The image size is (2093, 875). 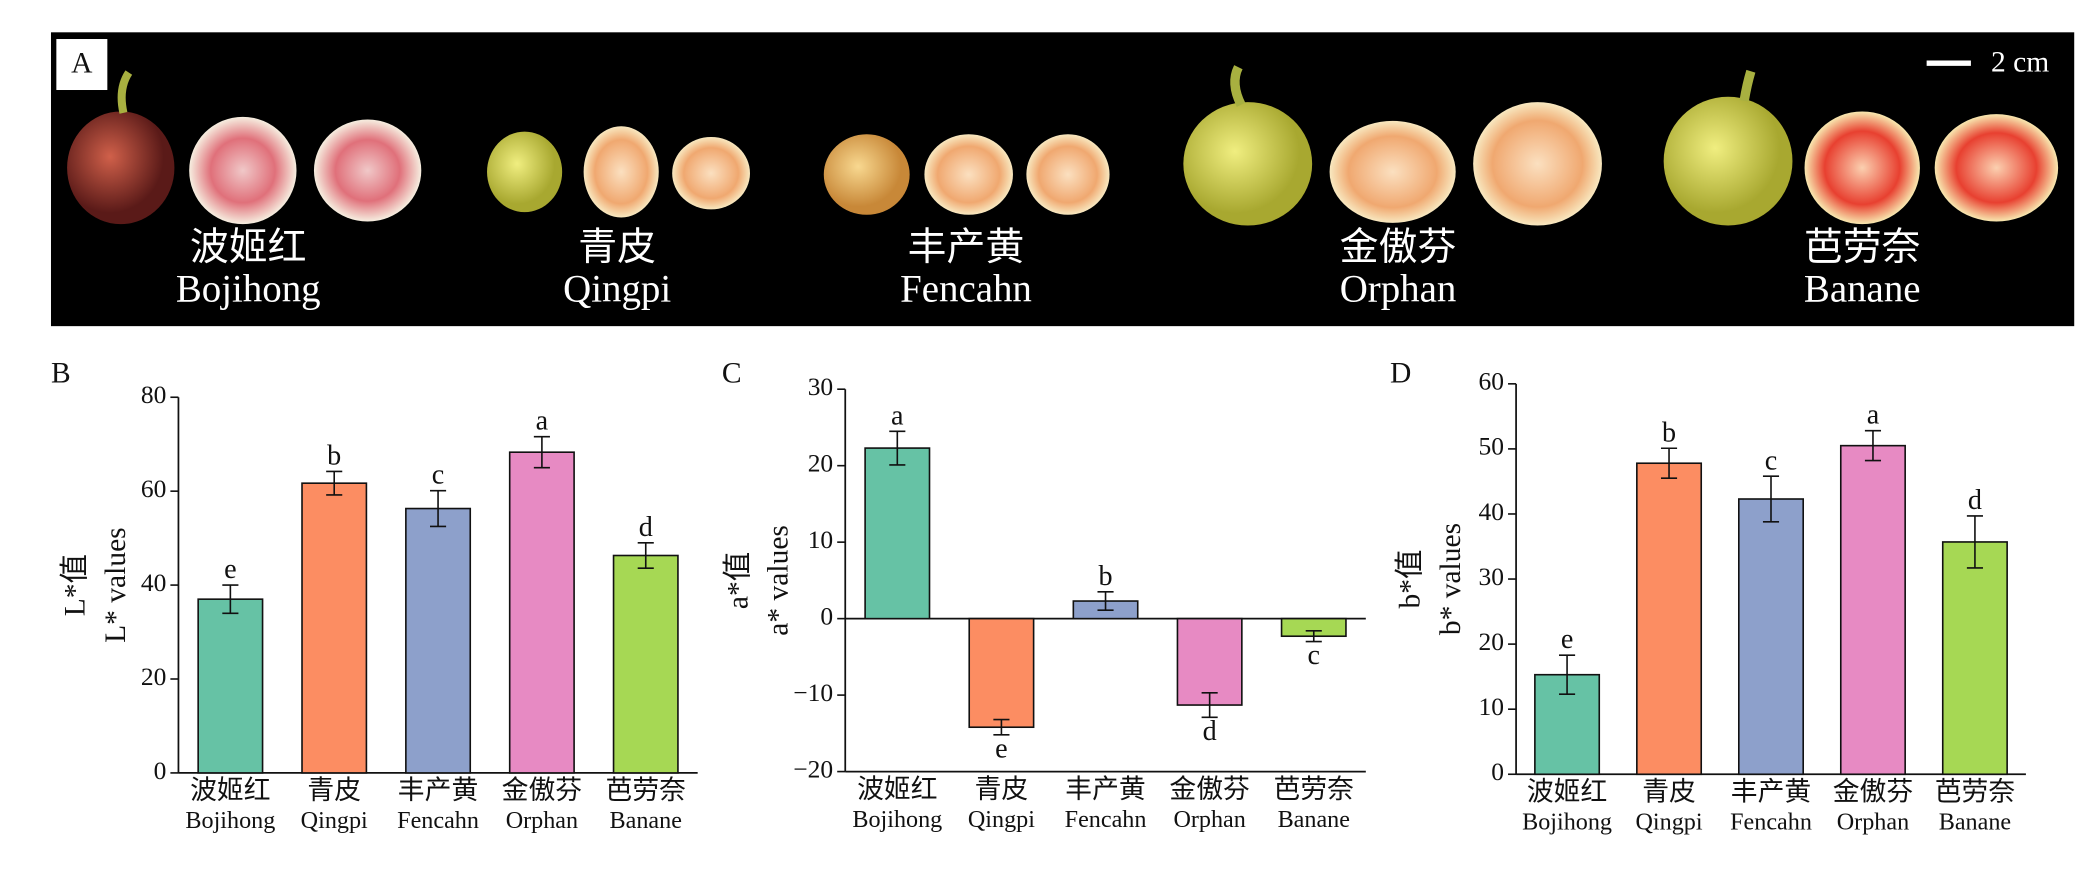 What do you see at coordinates (813, 692) in the screenshot?
I see `y-tick-label: −10` at bounding box center [813, 692].